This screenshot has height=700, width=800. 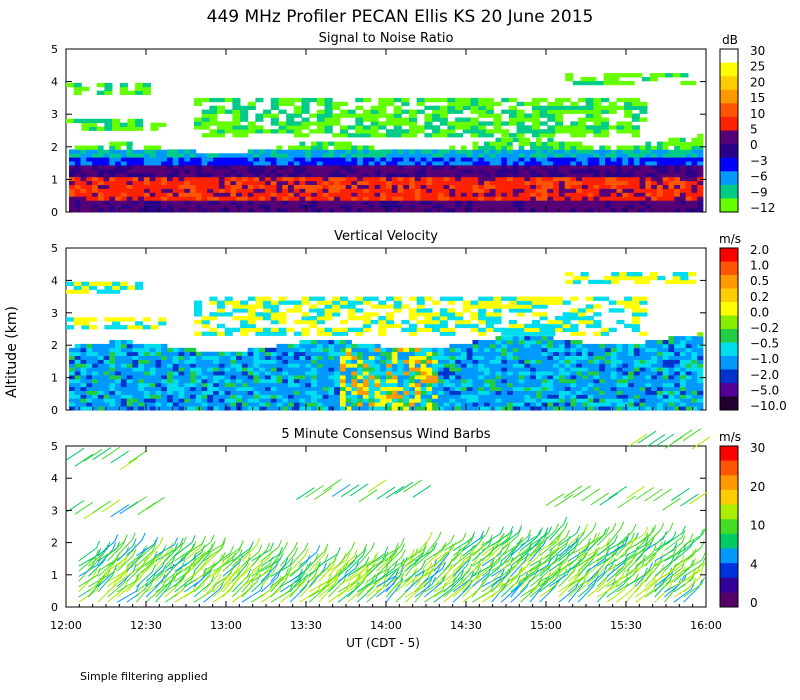 What do you see at coordinates (759, 250) in the screenshot?
I see `colorbar-label: 2.0` at bounding box center [759, 250].